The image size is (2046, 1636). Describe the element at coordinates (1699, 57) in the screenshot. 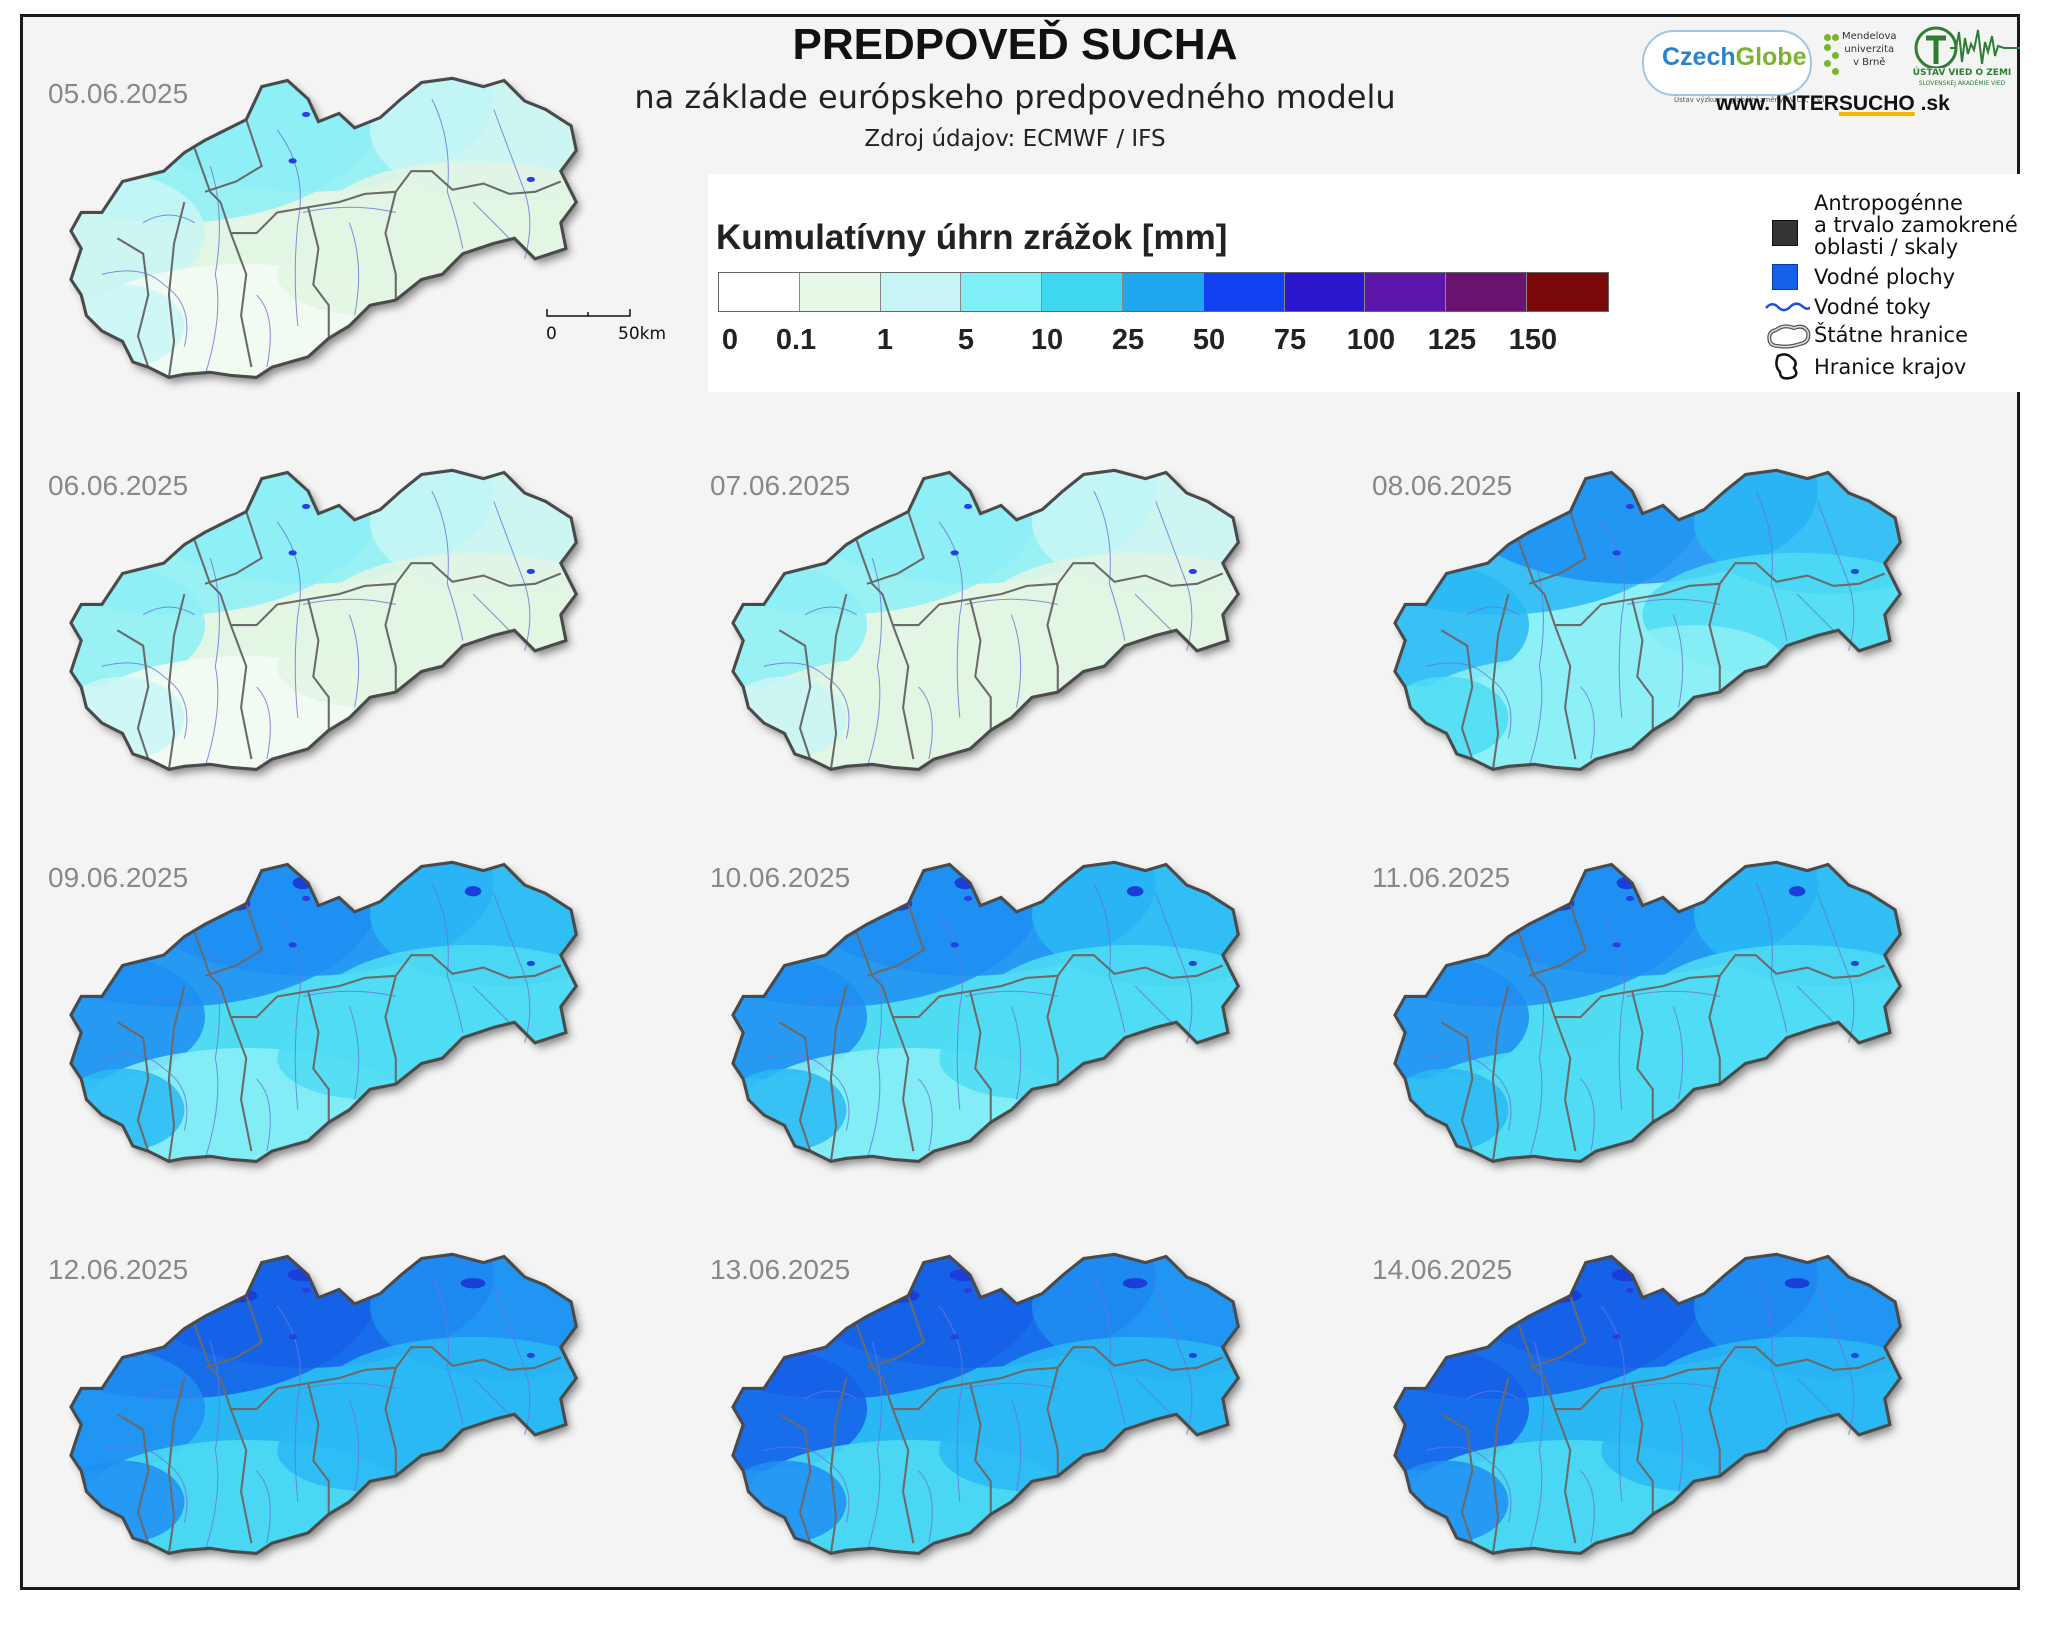

I see `czechglobe-logo-czech: Czech` at that location.